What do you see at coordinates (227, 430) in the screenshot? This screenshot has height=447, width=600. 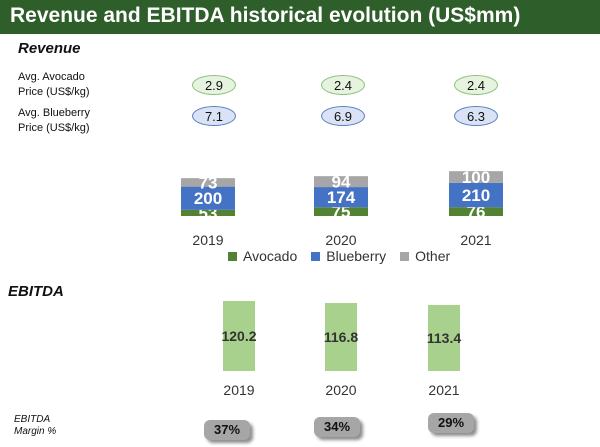 I see `ebitda-margin-2019: 37%` at bounding box center [227, 430].